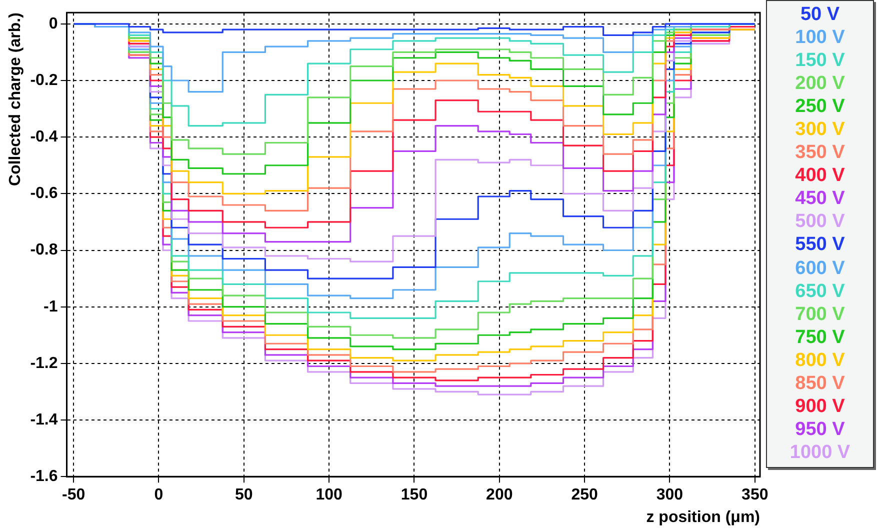 This screenshot has height=529, width=878. Describe the element at coordinates (820, 83) in the screenshot. I see `text: 200 V` at that location.